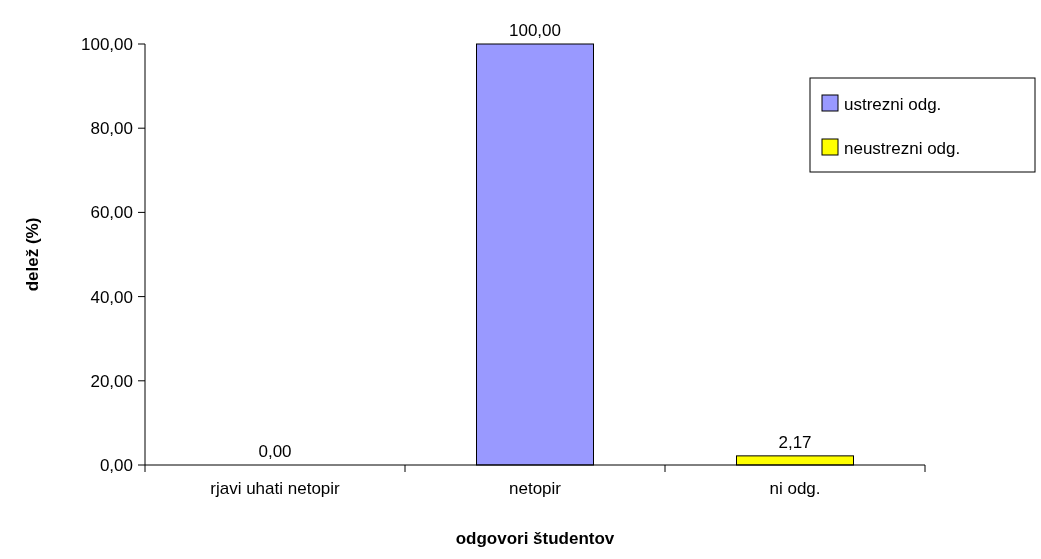  I want to click on x-tick-label: ni odg., so click(795, 488).